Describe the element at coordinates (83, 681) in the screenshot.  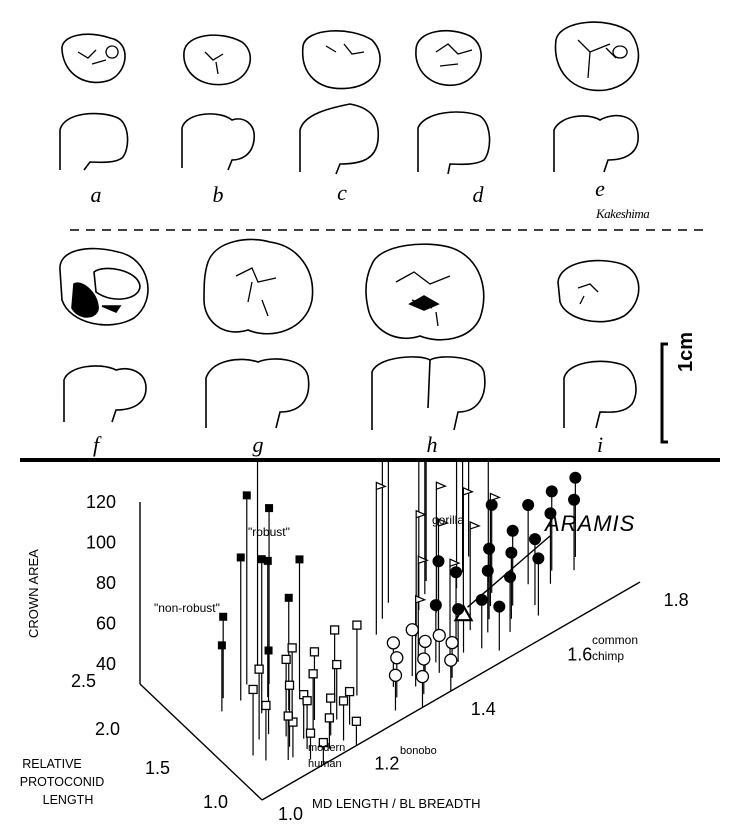
I see `y-tick-2.5: 2.5` at that location.